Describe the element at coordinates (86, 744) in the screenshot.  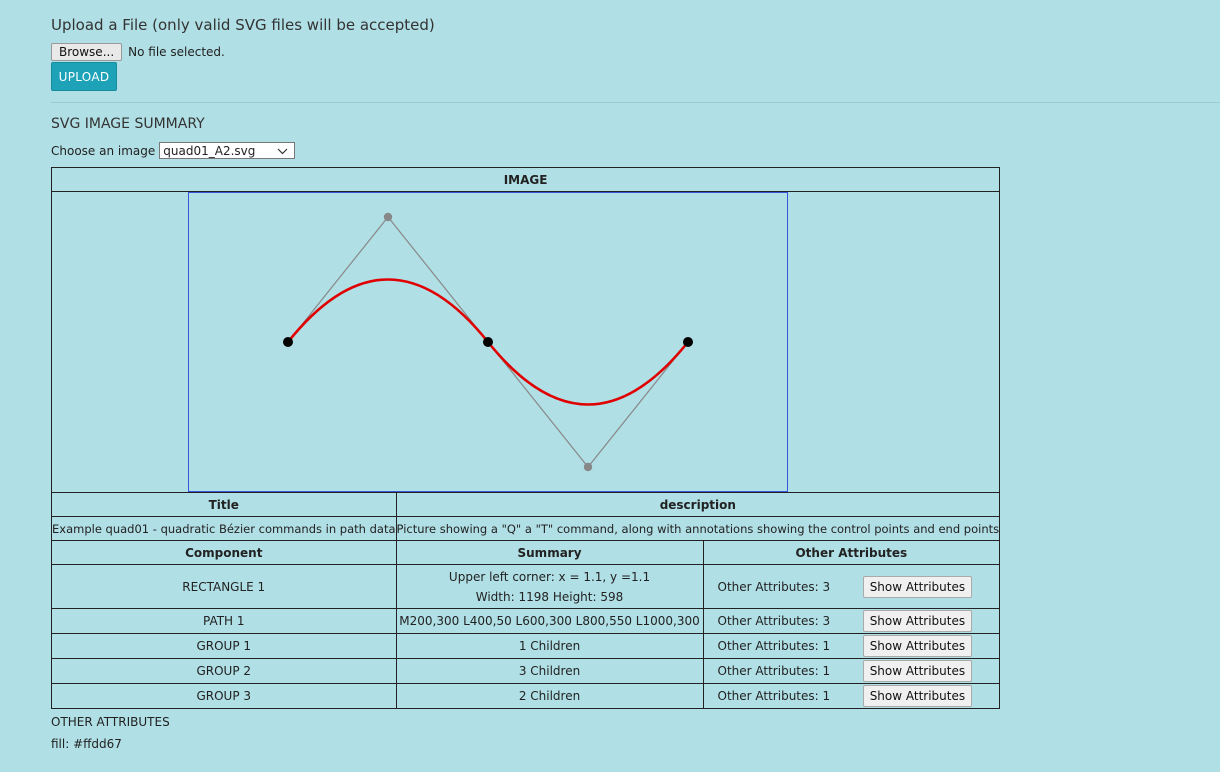
I see `other-attributes-value: fill: #ffdd67` at that location.